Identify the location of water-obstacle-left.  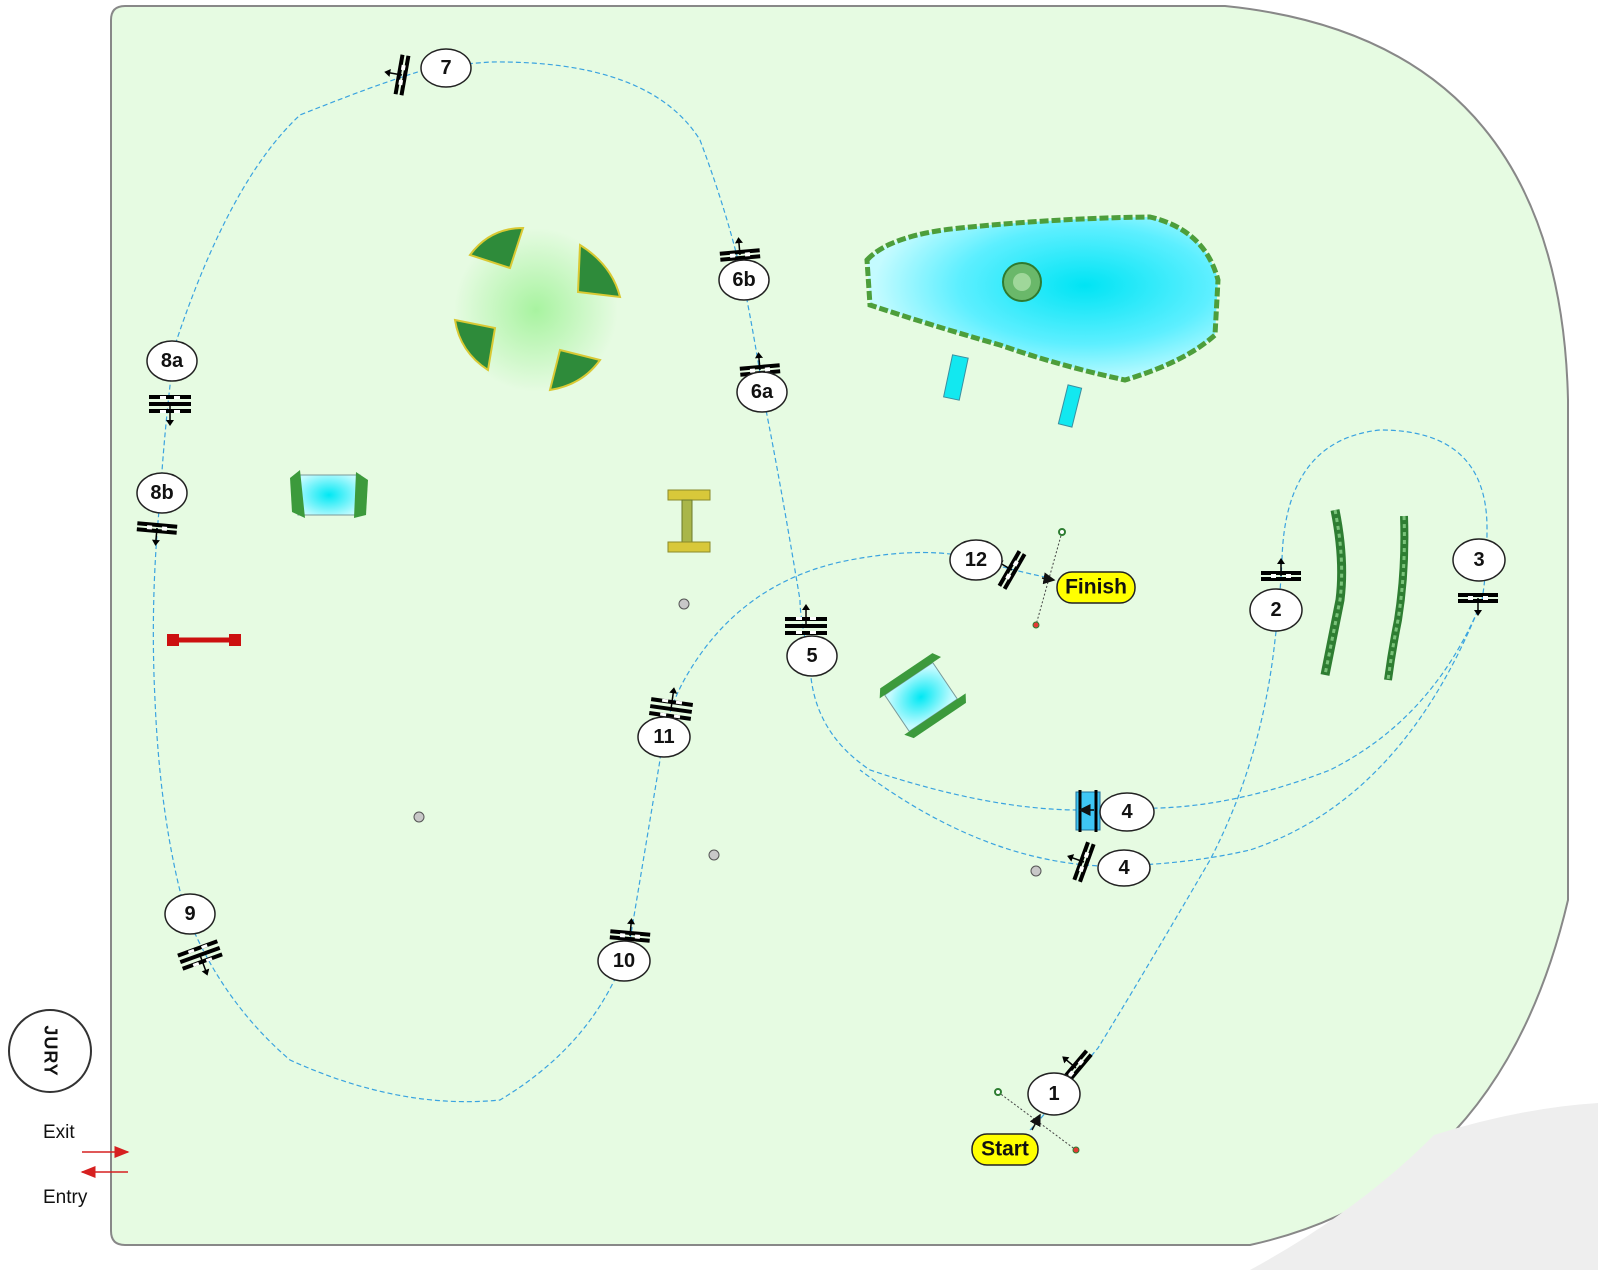
(329, 494).